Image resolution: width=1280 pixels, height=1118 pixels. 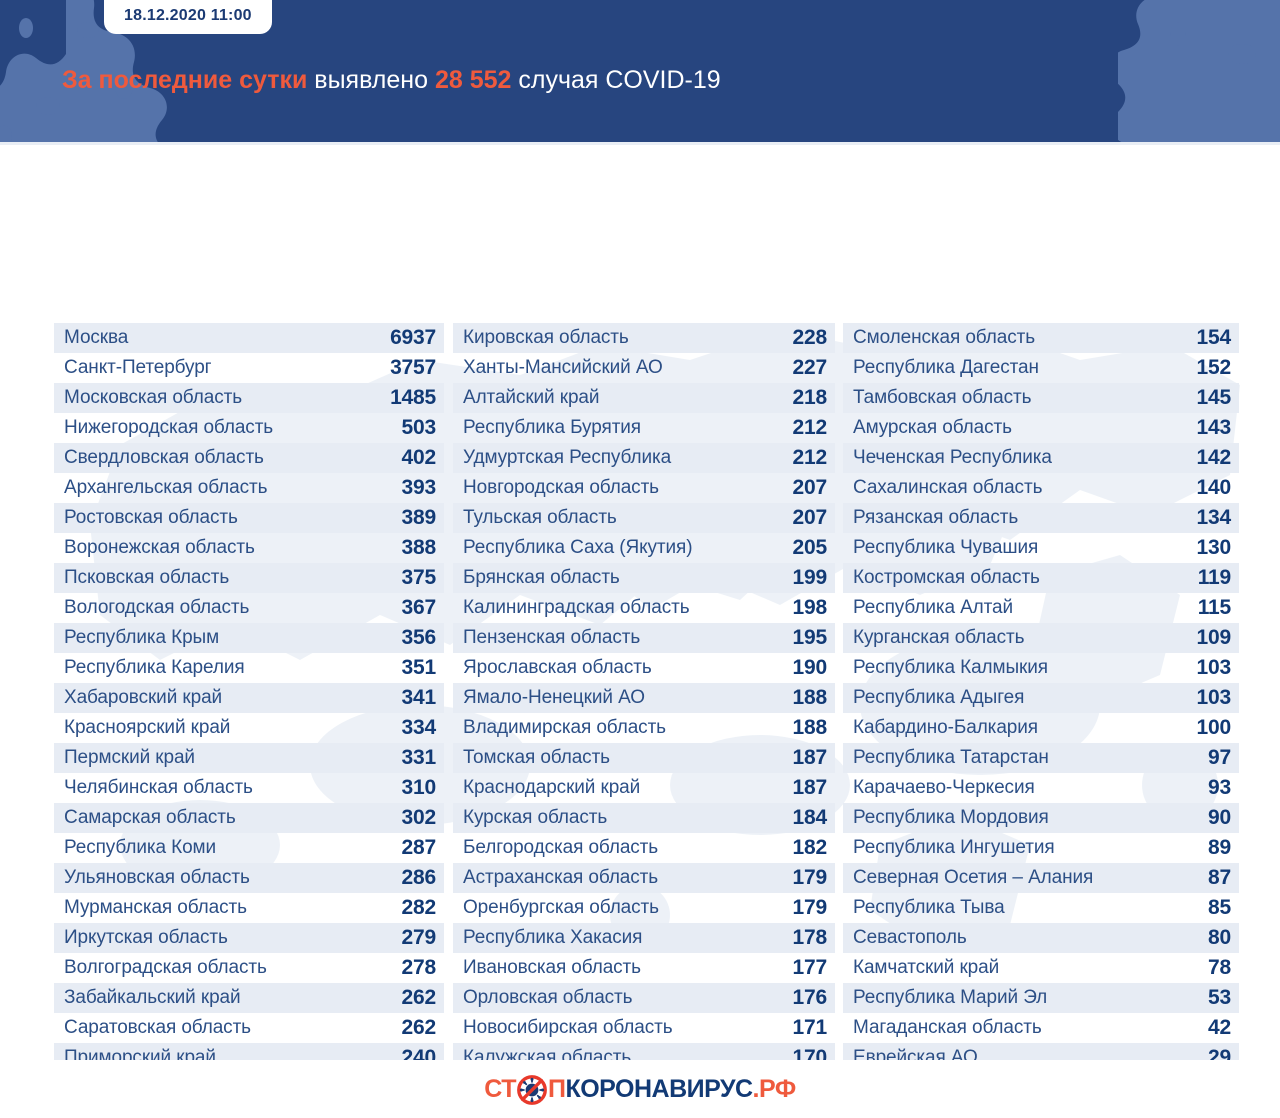 I want to click on region-case-count: 195, so click(x=810, y=637).